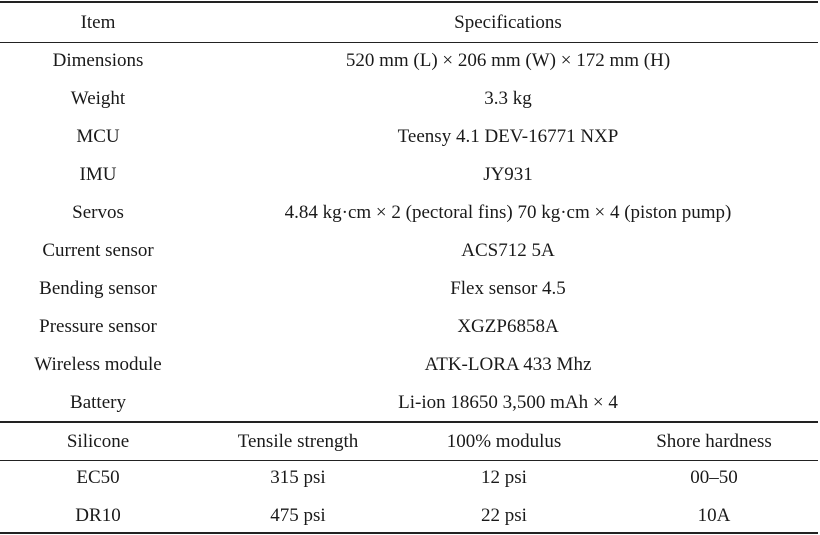 The height and width of the screenshot is (535, 820). What do you see at coordinates (410, 289) in the screenshot?
I see `table-row: Bending sensor Flex sensor 4.5` at bounding box center [410, 289].